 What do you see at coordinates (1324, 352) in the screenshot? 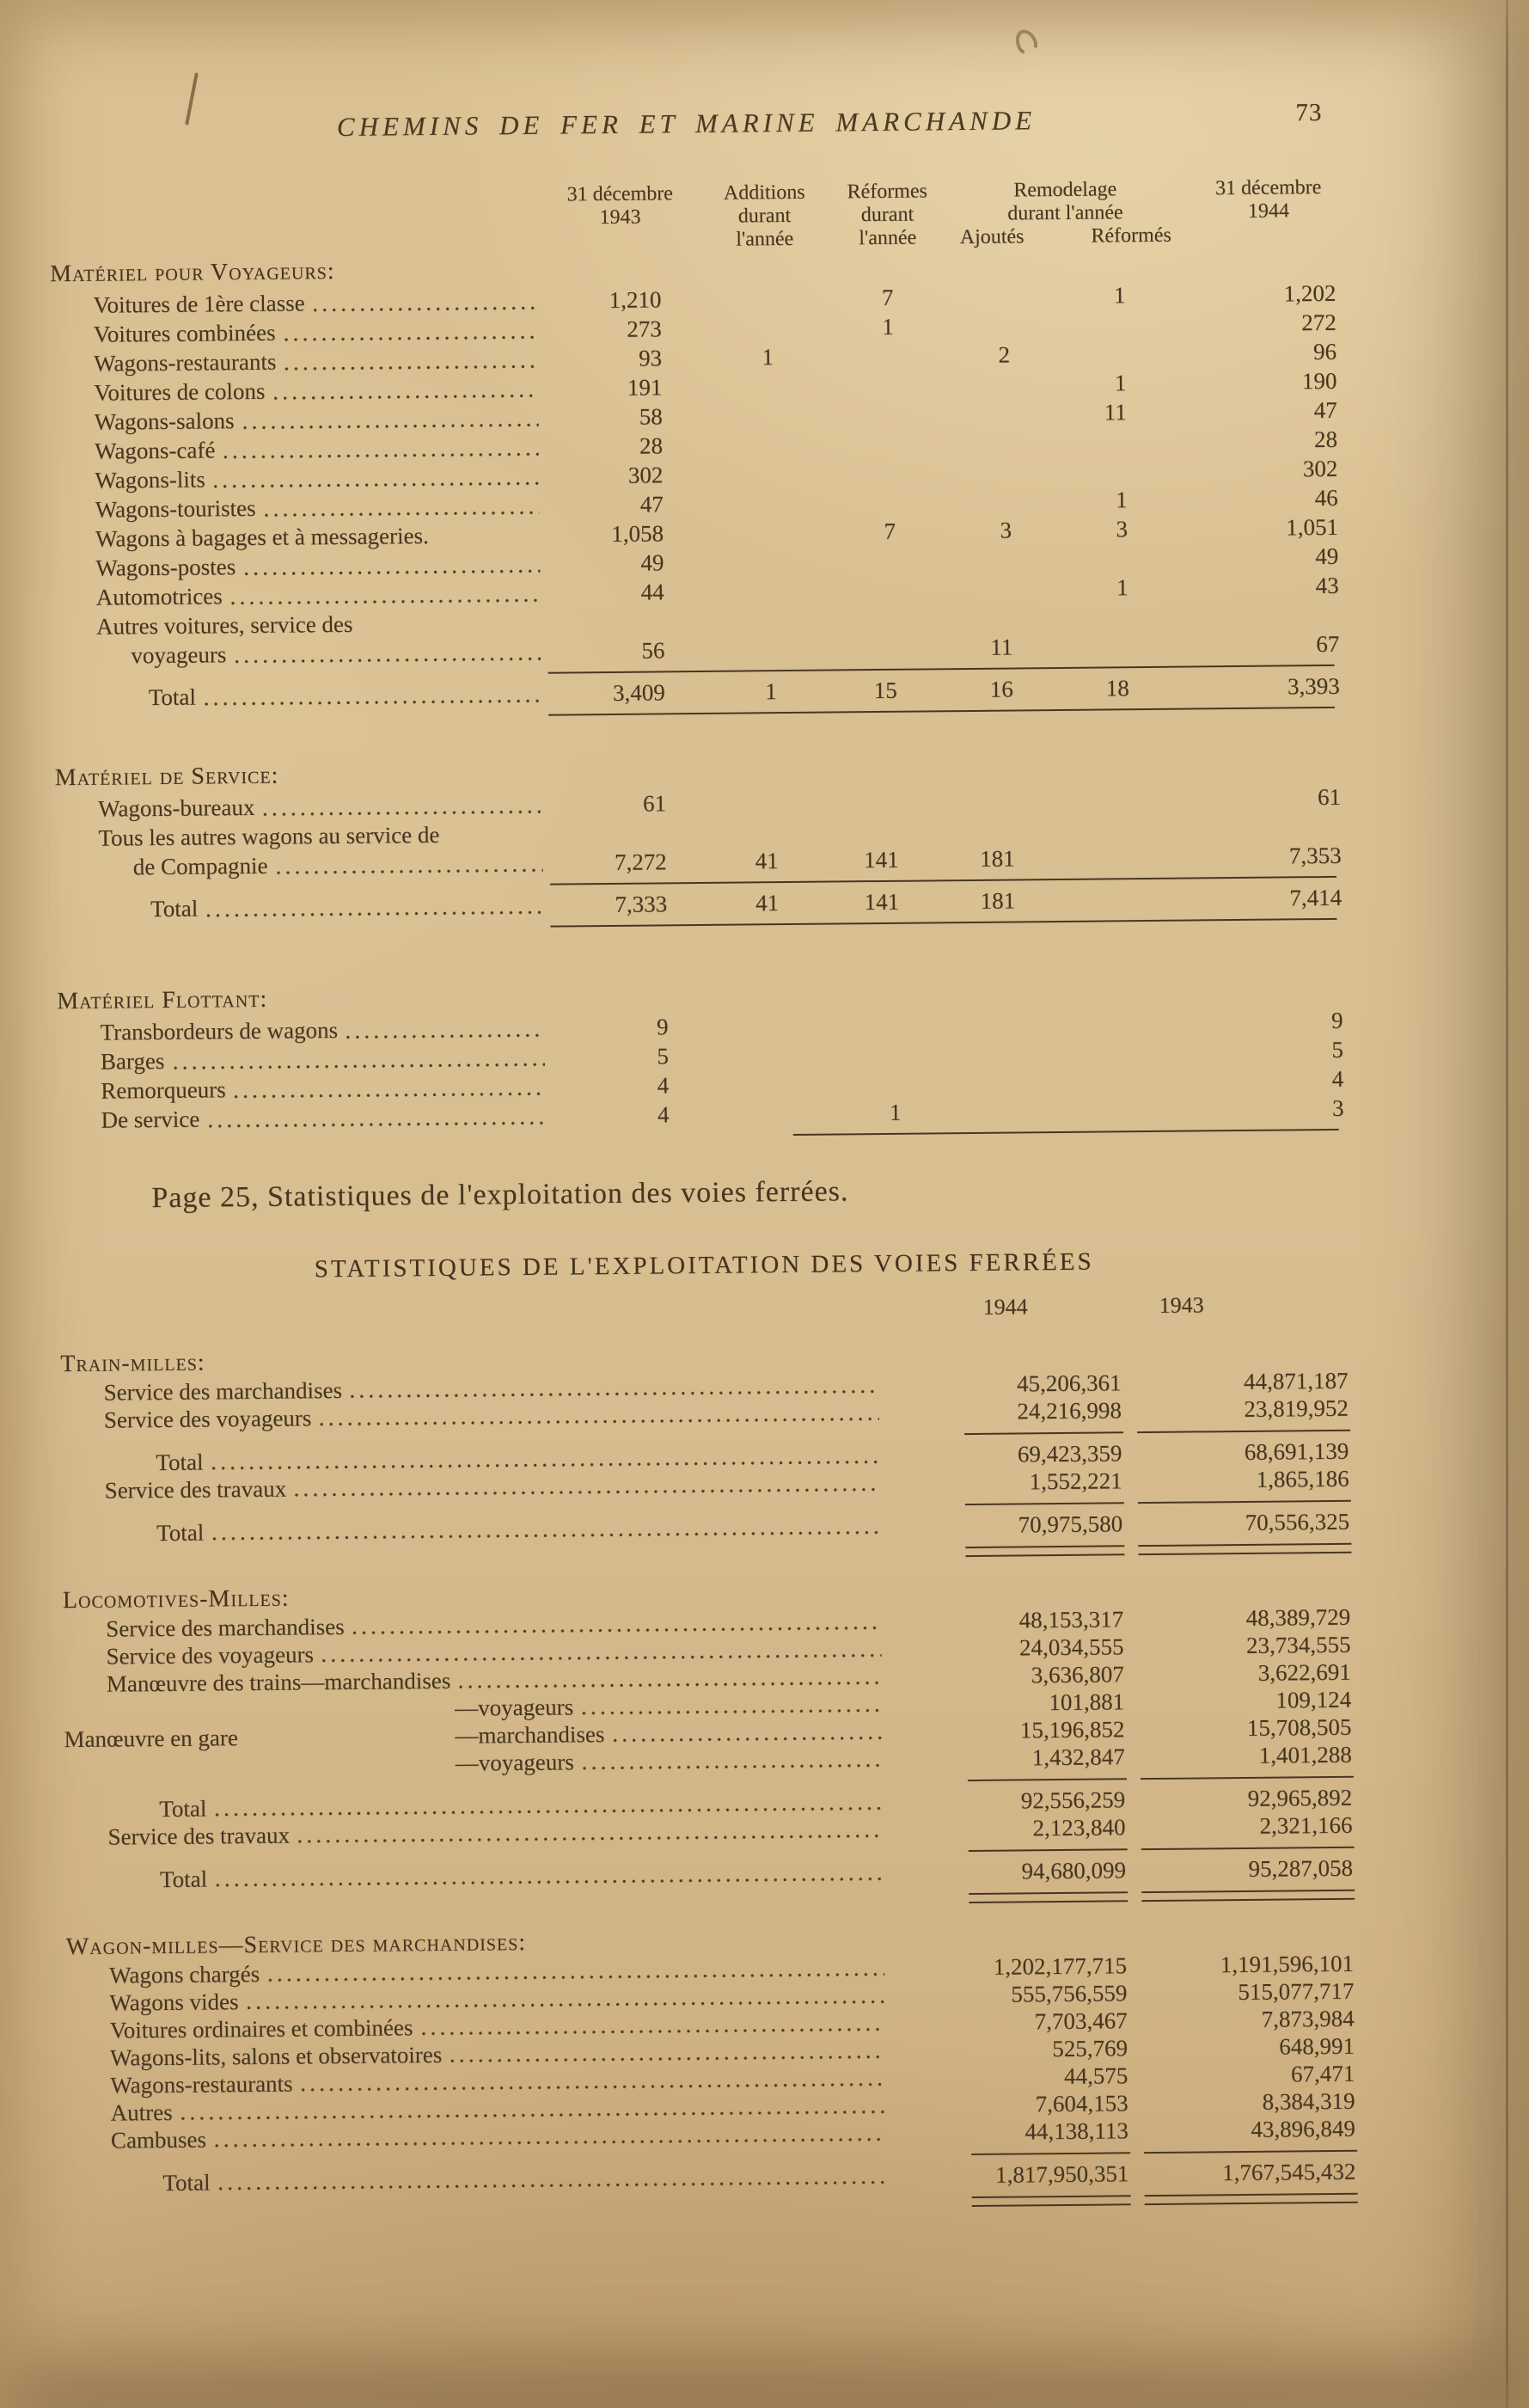
I see `cell-value: 96` at bounding box center [1324, 352].